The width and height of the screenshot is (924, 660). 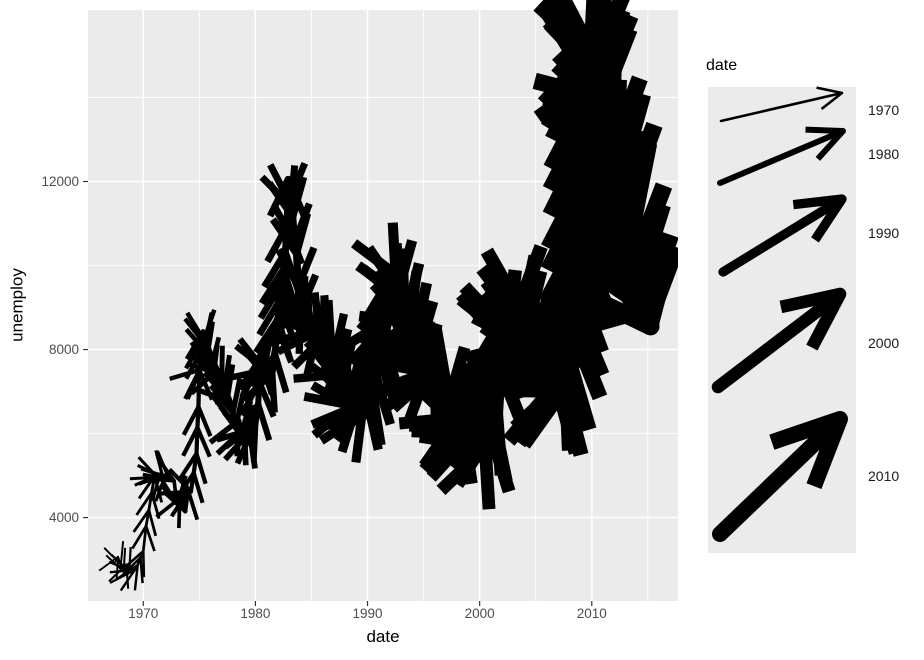 What do you see at coordinates (144, 538) in the screenshot?
I see `series-segment` at bounding box center [144, 538].